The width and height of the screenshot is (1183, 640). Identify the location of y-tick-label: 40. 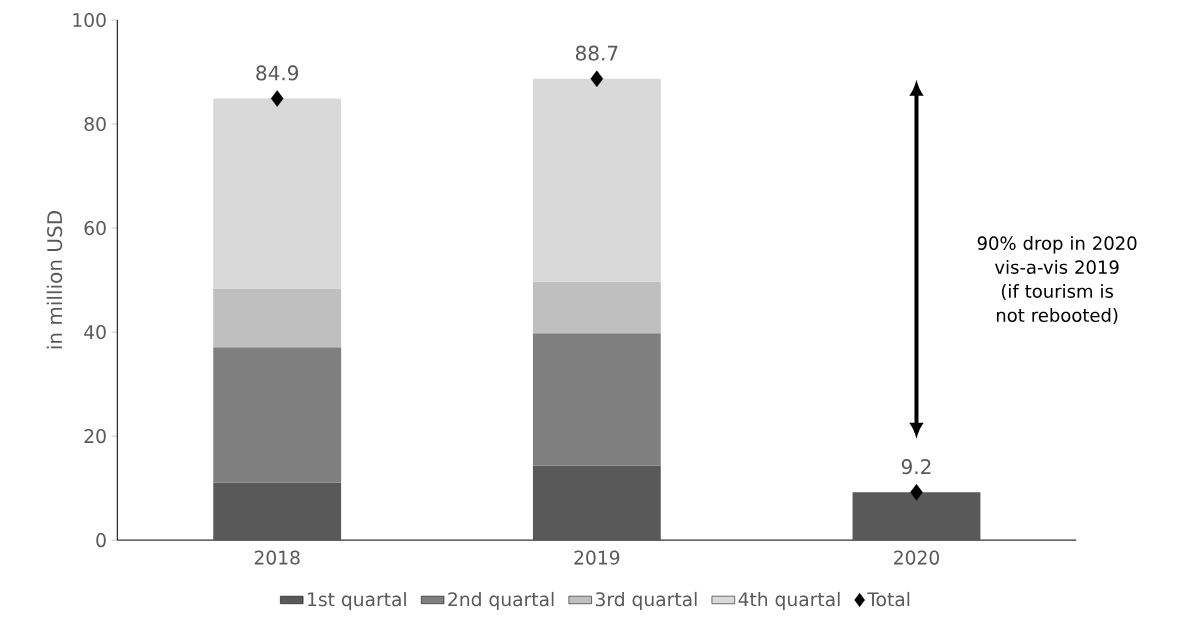
(95, 332).